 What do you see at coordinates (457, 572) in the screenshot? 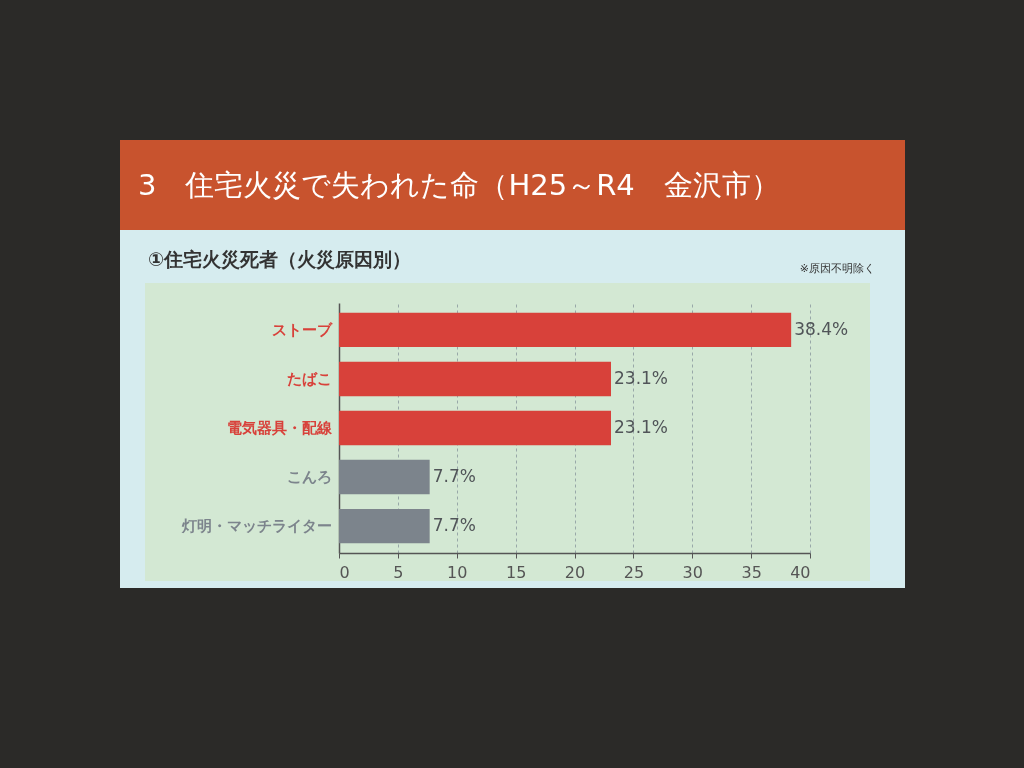
I see `x-tick-label: 10` at bounding box center [457, 572].